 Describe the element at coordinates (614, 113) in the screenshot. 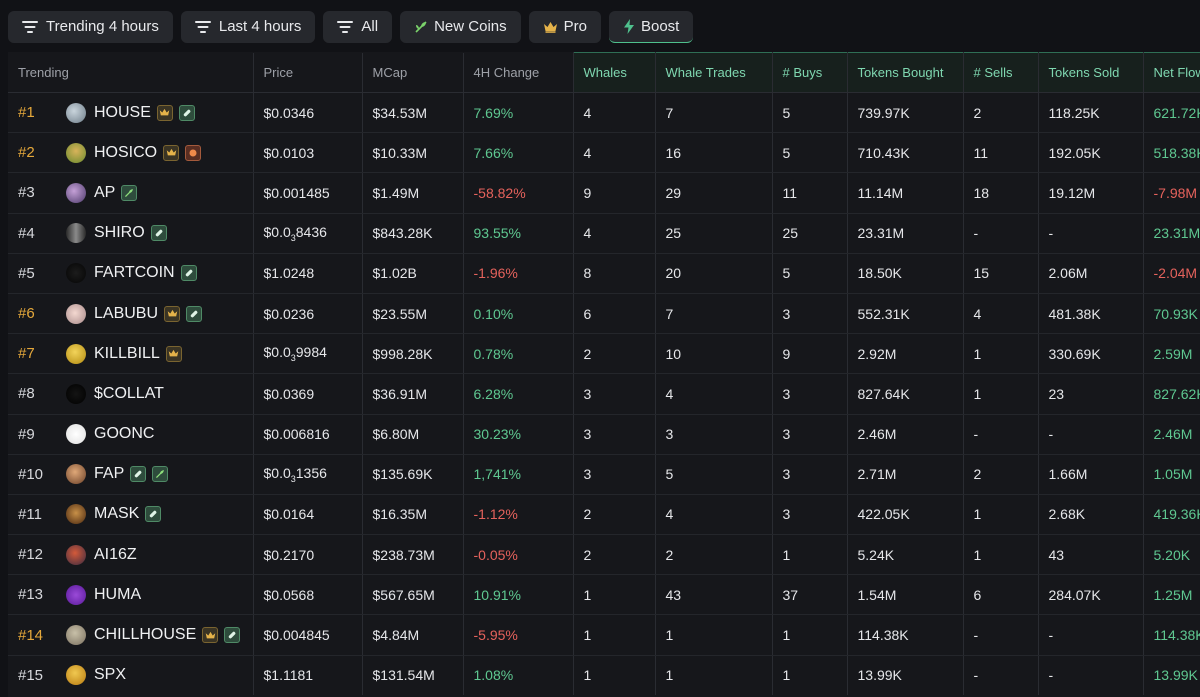

I see `whales-cell: 4` at that location.